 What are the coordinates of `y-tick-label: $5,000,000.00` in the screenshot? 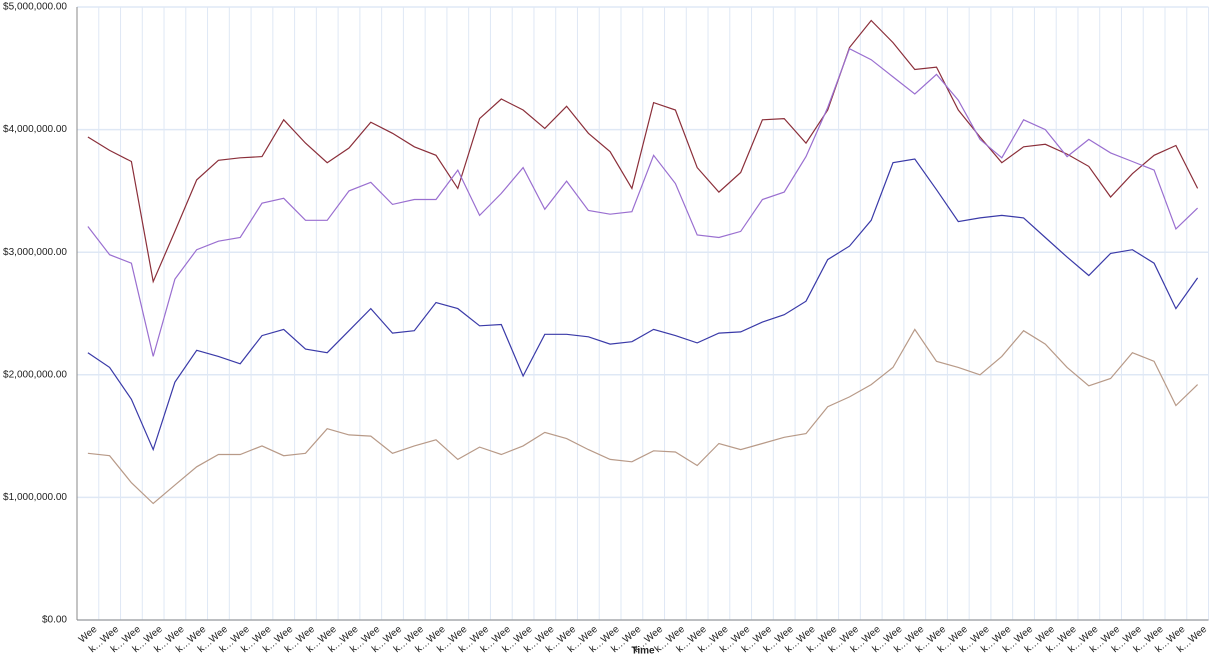 It's located at (35, 7).